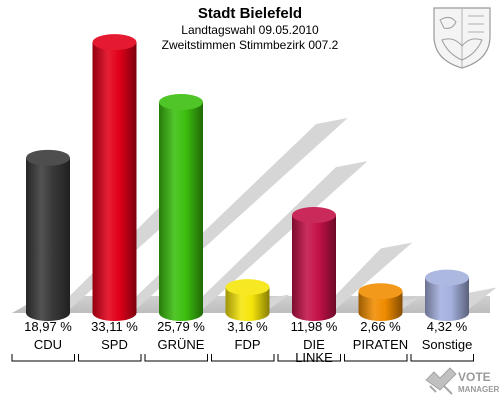 The width and height of the screenshot is (500, 400). Describe the element at coordinates (114, 42) in the screenshot. I see `bar-cap-spd` at that location.